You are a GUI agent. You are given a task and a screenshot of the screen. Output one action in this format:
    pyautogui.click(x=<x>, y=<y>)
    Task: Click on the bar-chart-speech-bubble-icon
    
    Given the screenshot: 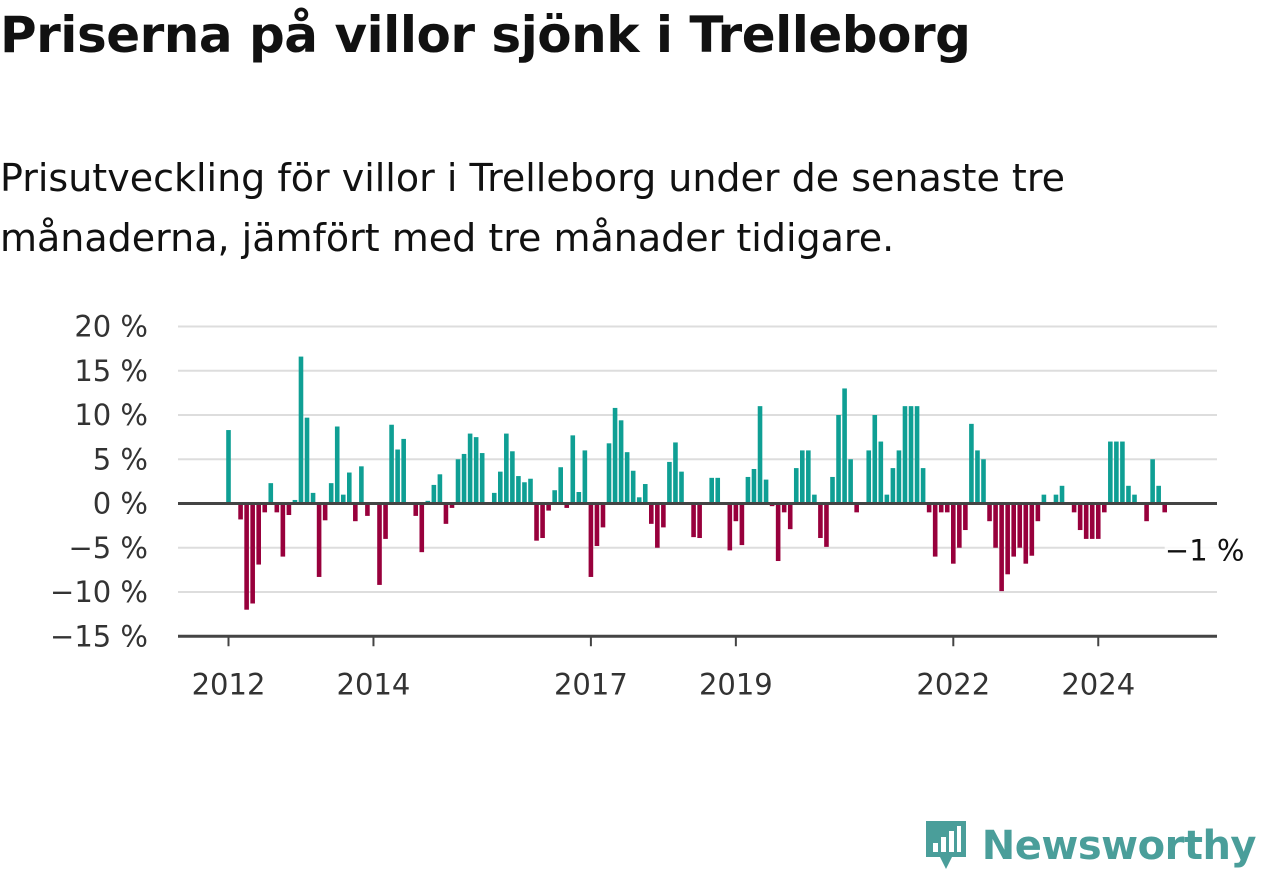 What is the action you would take?
    pyautogui.click(x=945, y=845)
    